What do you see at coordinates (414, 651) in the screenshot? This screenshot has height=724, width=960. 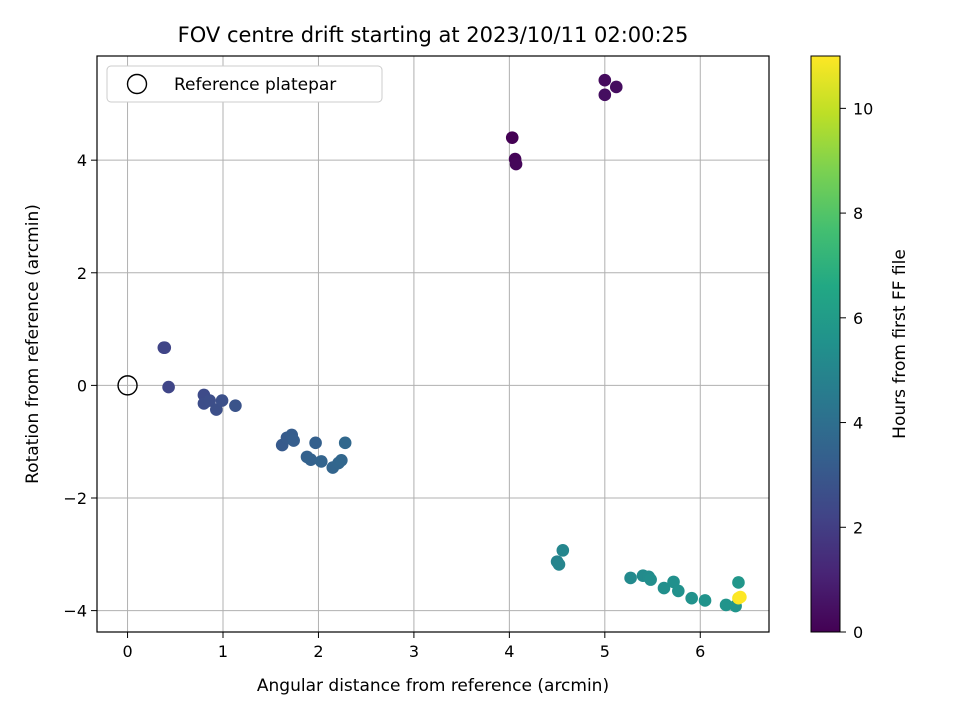 I see `x-tick-label: 3` at bounding box center [414, 651].